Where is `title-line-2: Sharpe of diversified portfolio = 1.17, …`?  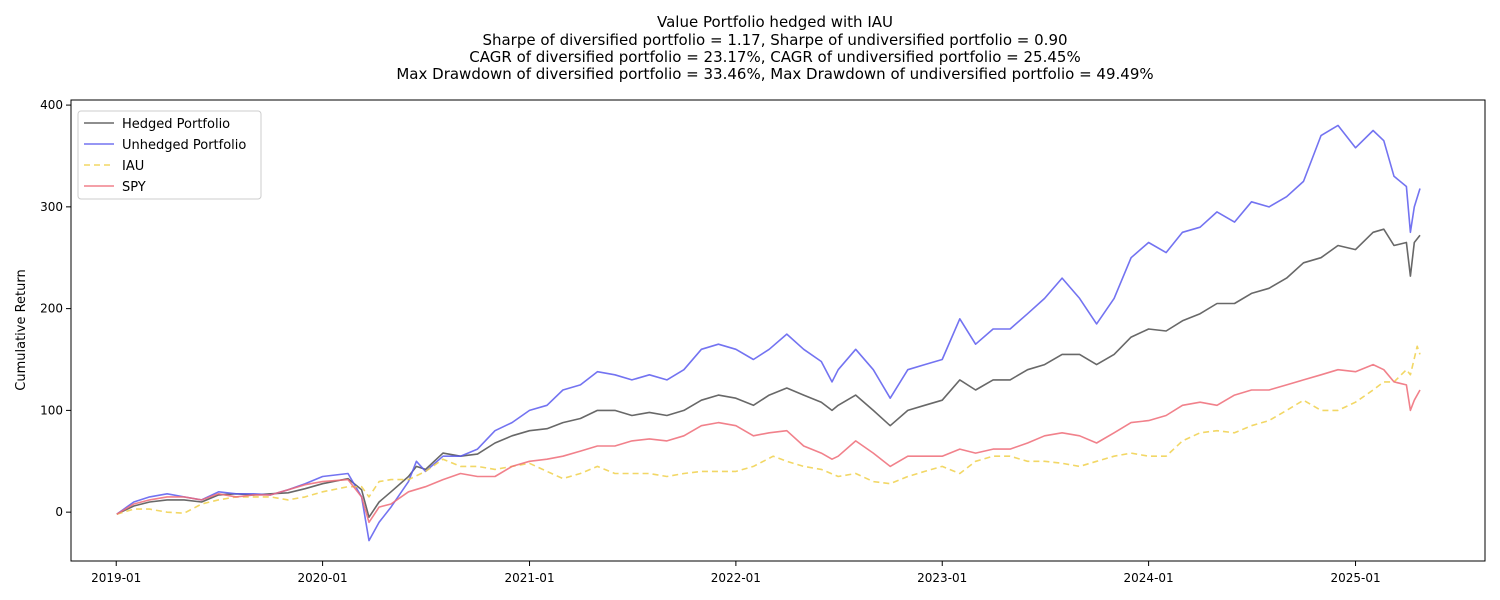 title-line-2: Sharpe of diversified portfolio = 1.17, … is located at coordinates (774, 40).